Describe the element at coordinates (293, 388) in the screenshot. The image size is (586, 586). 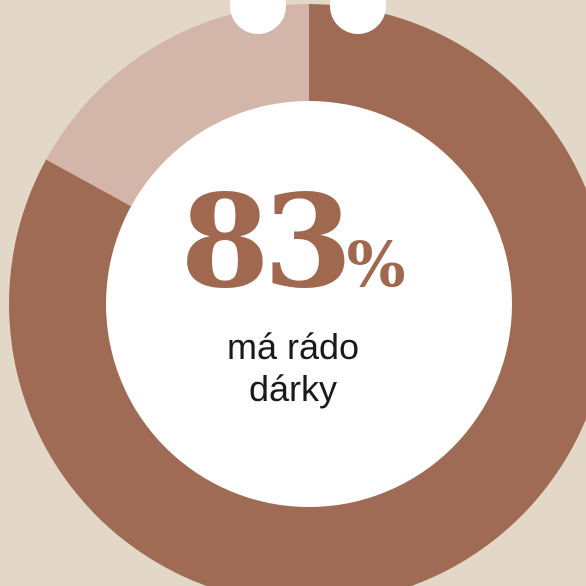
I see `caption-line-2: dárky` at that location.